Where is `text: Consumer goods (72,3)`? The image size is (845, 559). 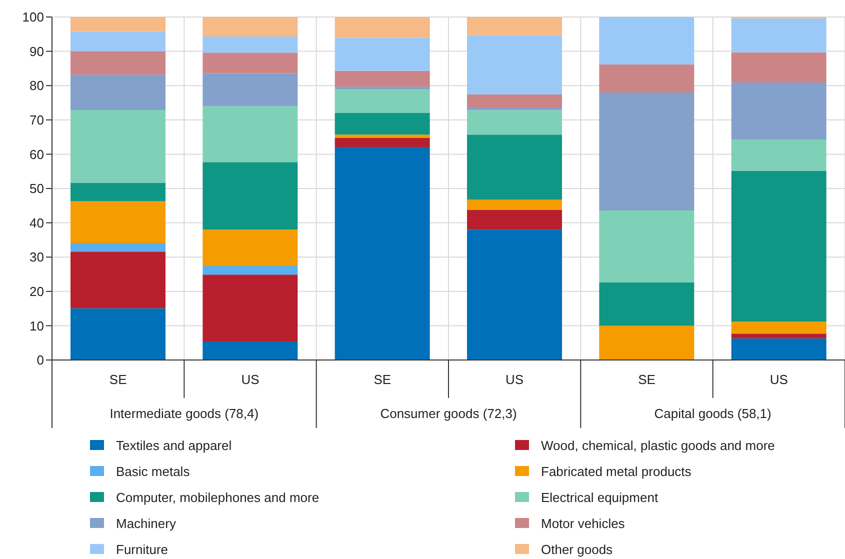 text: Consumer goods (72,3) is located at coordinates (448, 413).